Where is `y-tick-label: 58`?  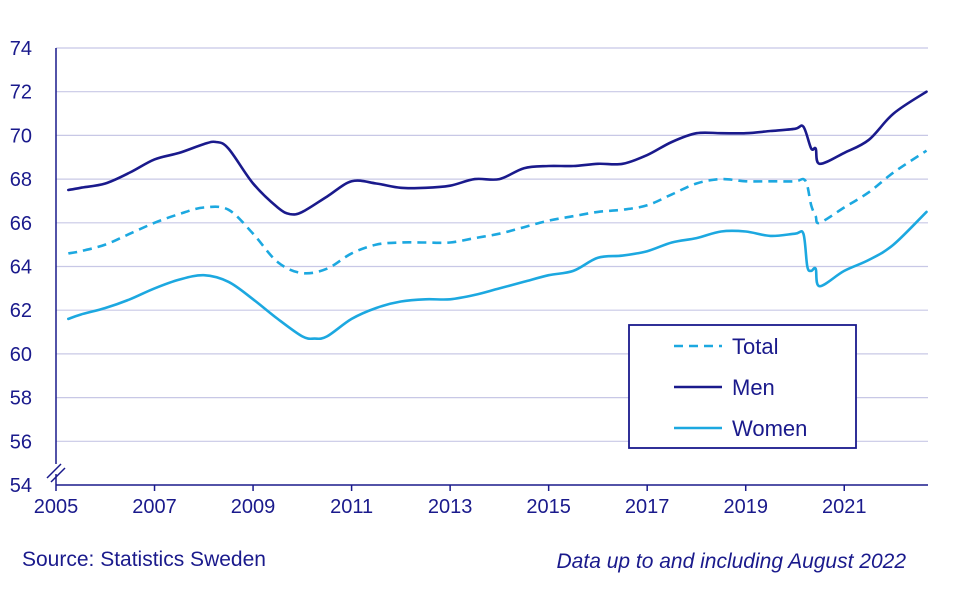 y-tick-label: 58 is located at coordinates (21, 399).